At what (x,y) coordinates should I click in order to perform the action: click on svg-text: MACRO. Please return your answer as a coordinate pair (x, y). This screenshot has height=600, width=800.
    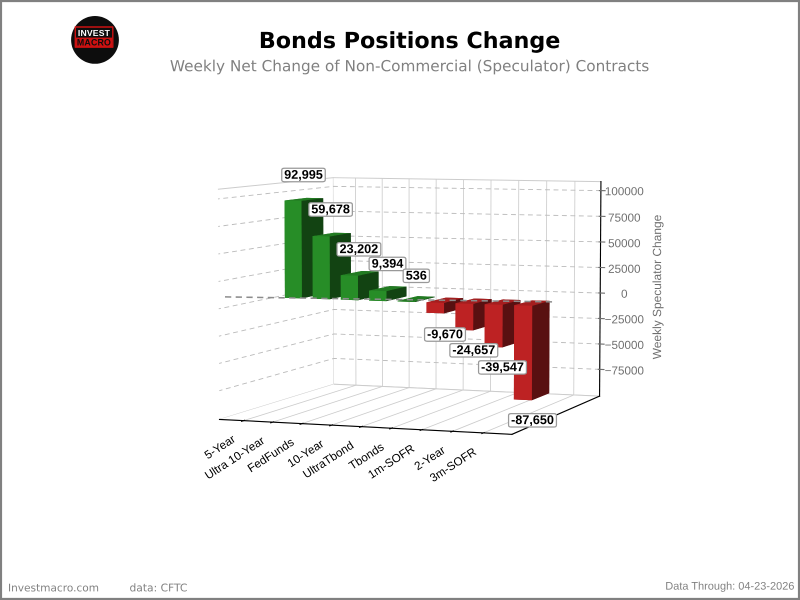
    Looking at the image, I should click on (94, 42).